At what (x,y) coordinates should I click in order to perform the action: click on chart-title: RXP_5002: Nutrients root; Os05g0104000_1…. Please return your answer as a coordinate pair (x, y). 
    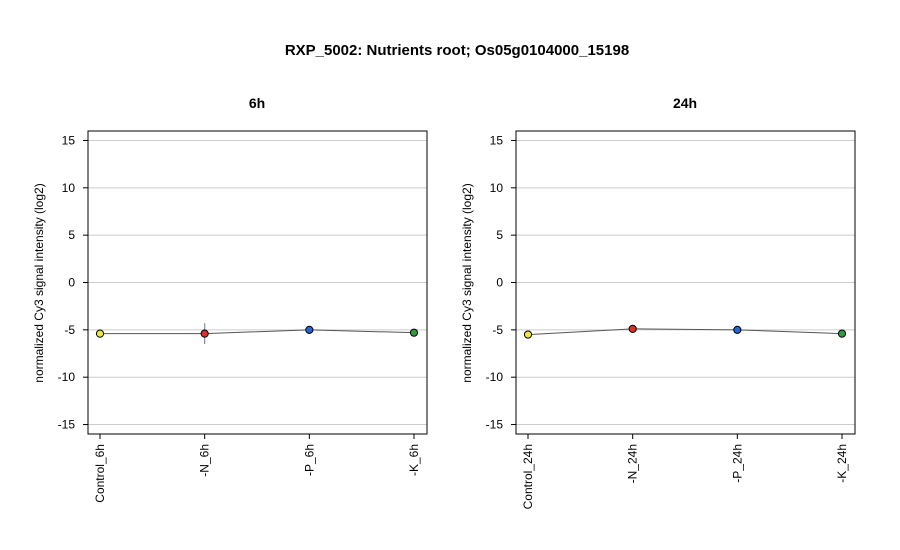
    Looking at the image, I should click on (457, 50).